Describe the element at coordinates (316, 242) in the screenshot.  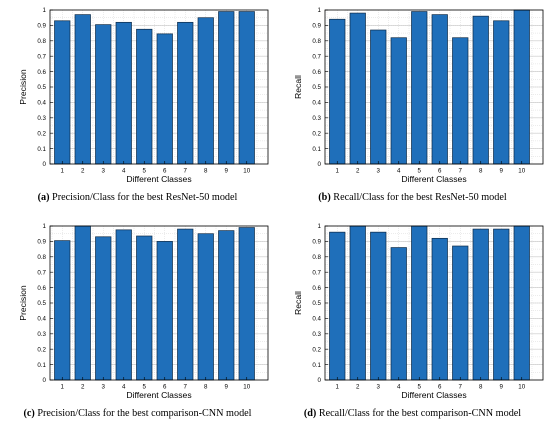
I see `y-tick-label: 0.9` at that location.